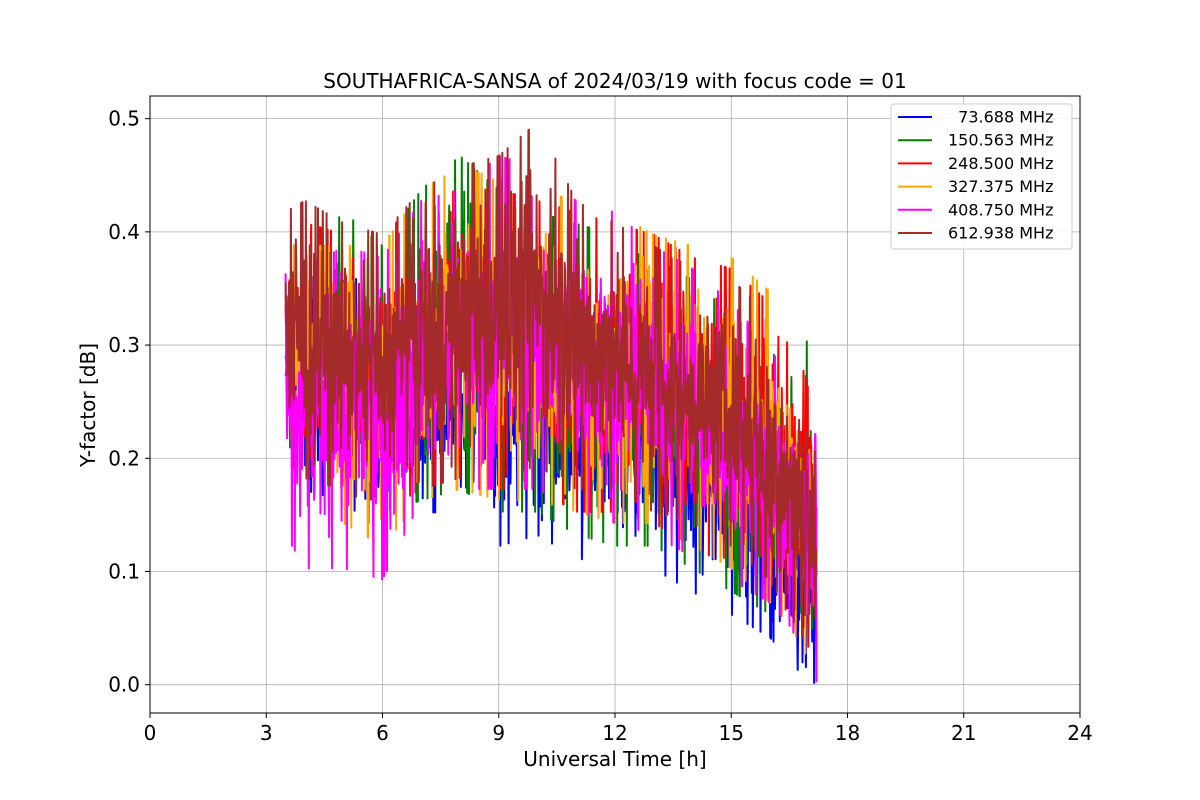 The image size is (1200, 800). I want to click on legend-box, so click(981, 176).